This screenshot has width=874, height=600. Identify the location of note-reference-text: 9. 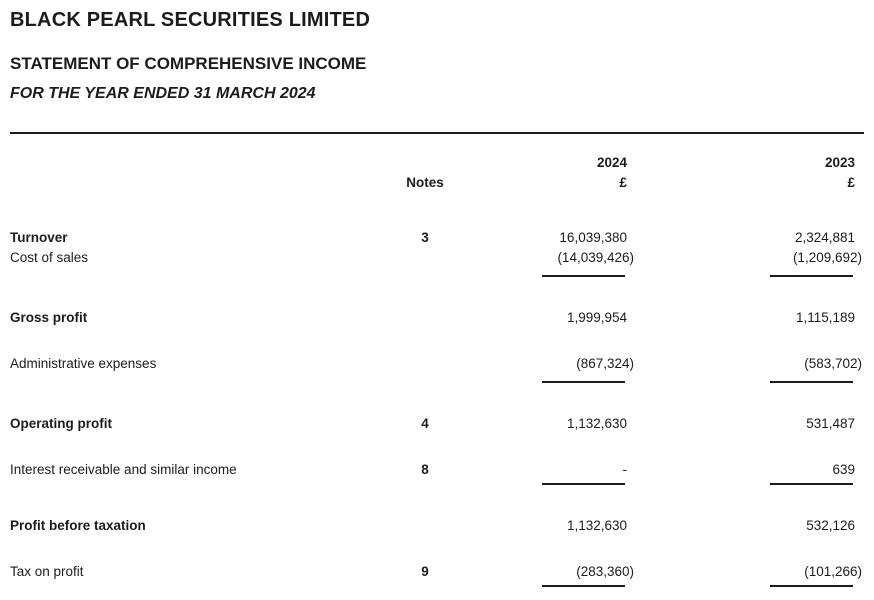
(425, 571).